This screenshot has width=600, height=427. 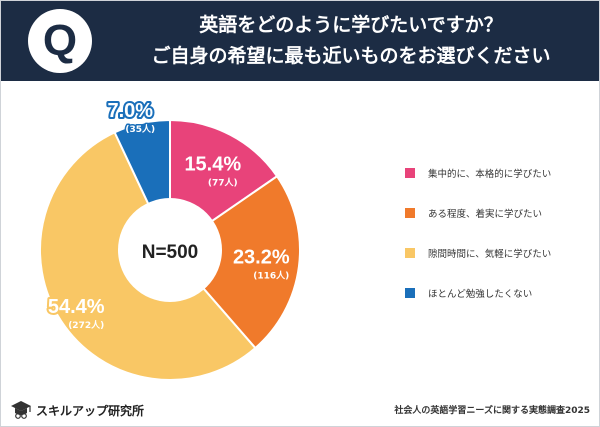 I want to click on slice-count-label: (116人), so click(x=271, y=276).